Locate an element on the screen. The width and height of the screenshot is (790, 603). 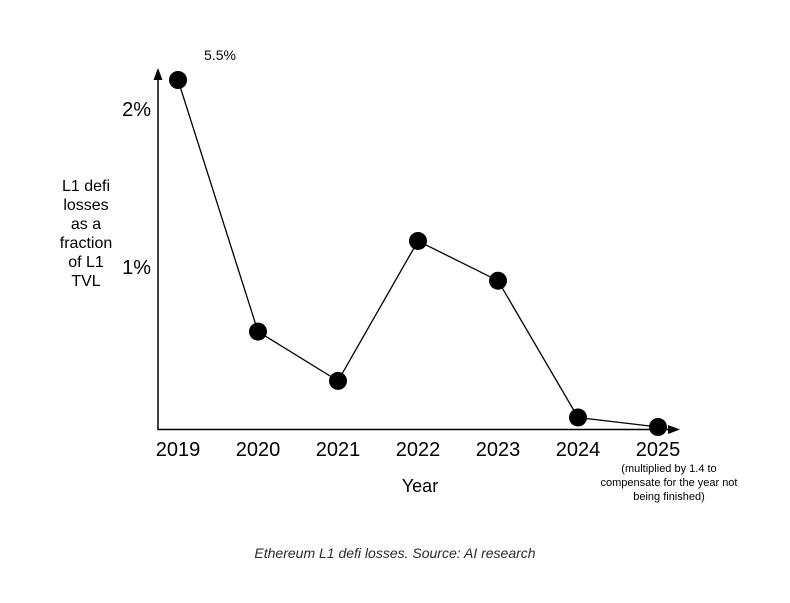
x-tick-2023: 2023 is located at coordinates (498, 450).